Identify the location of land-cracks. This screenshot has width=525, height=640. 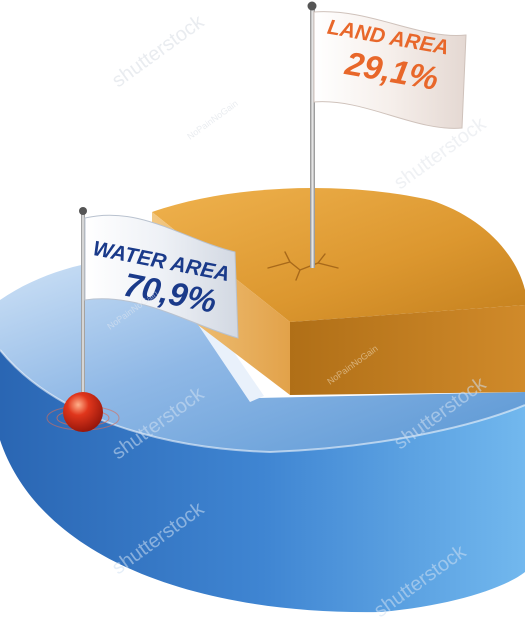
(303, 266).